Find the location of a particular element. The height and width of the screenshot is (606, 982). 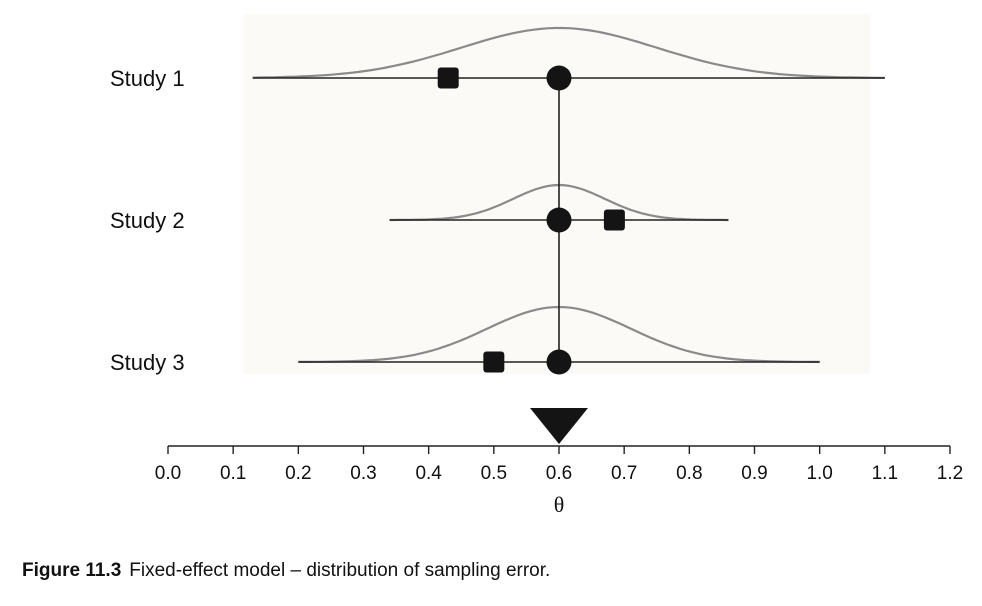

figure-number: Figure 11.3 is located at coordinates (72, 570).